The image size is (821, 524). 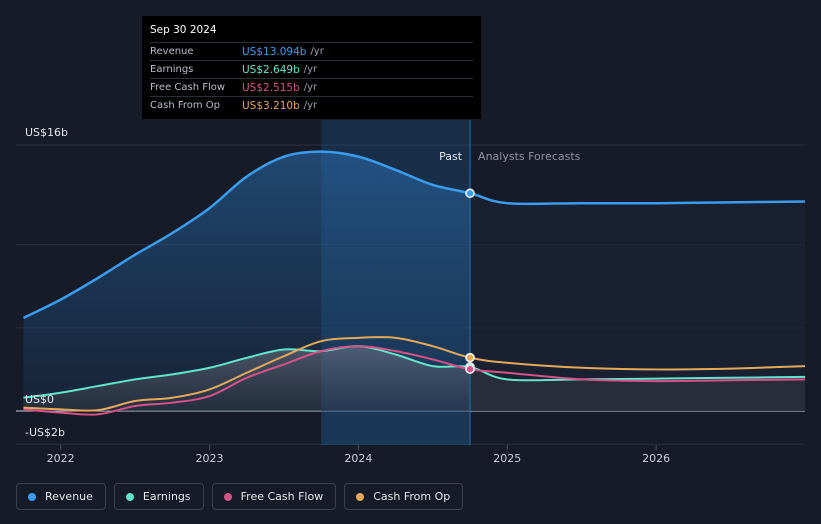 I want to click on legend-label: Earnings, so click(x=166, y=496).